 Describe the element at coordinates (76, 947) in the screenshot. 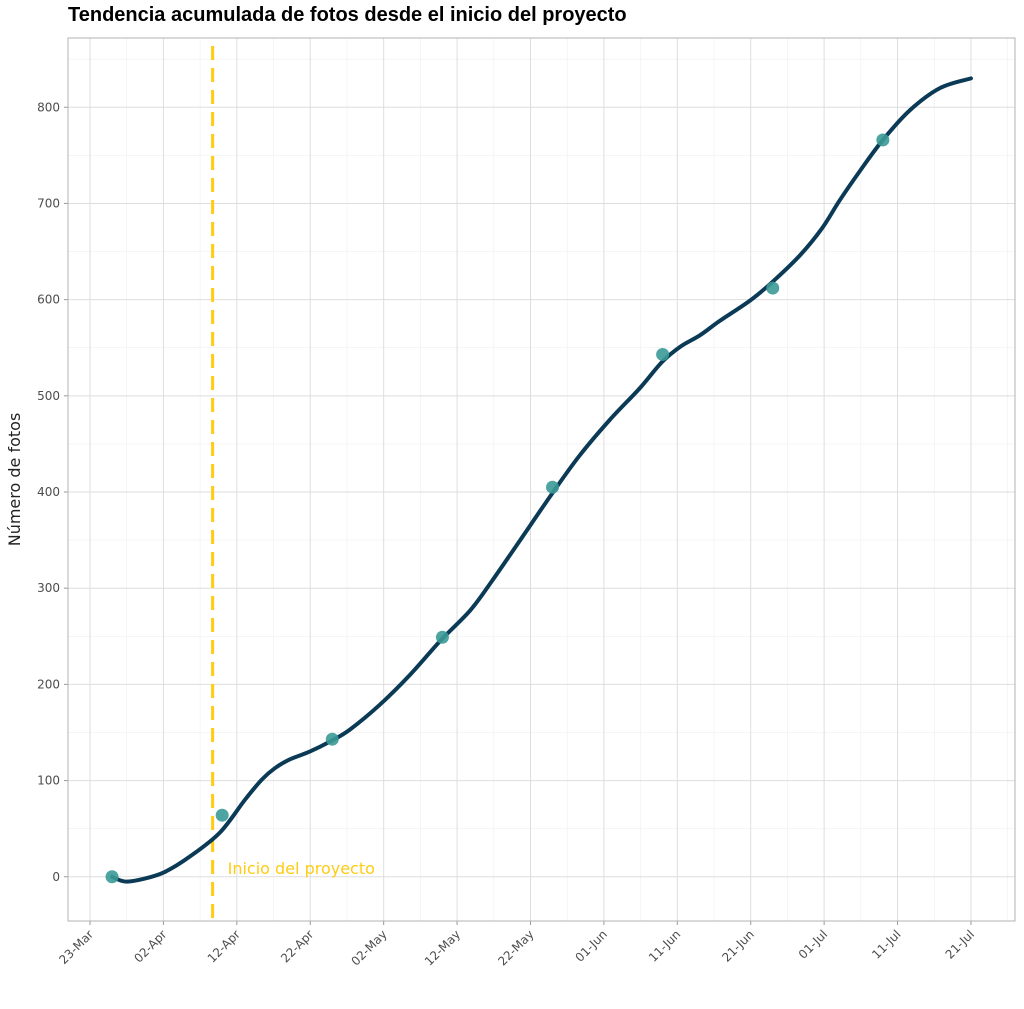

I see `x-tick-label: 23-Mar` at that location.